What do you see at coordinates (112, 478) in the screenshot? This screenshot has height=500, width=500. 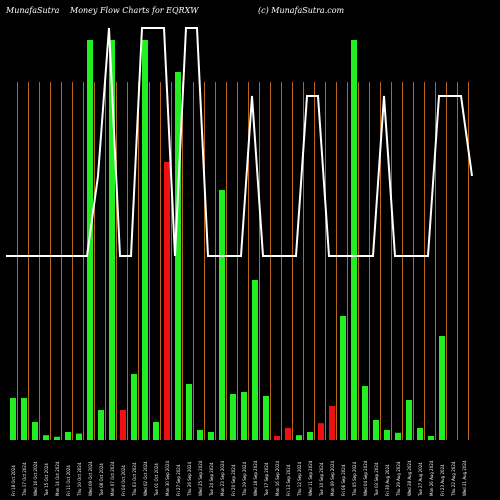 I see `x-tick-label: Mon 07 Oct 2024` at bounding box center [112, 478].